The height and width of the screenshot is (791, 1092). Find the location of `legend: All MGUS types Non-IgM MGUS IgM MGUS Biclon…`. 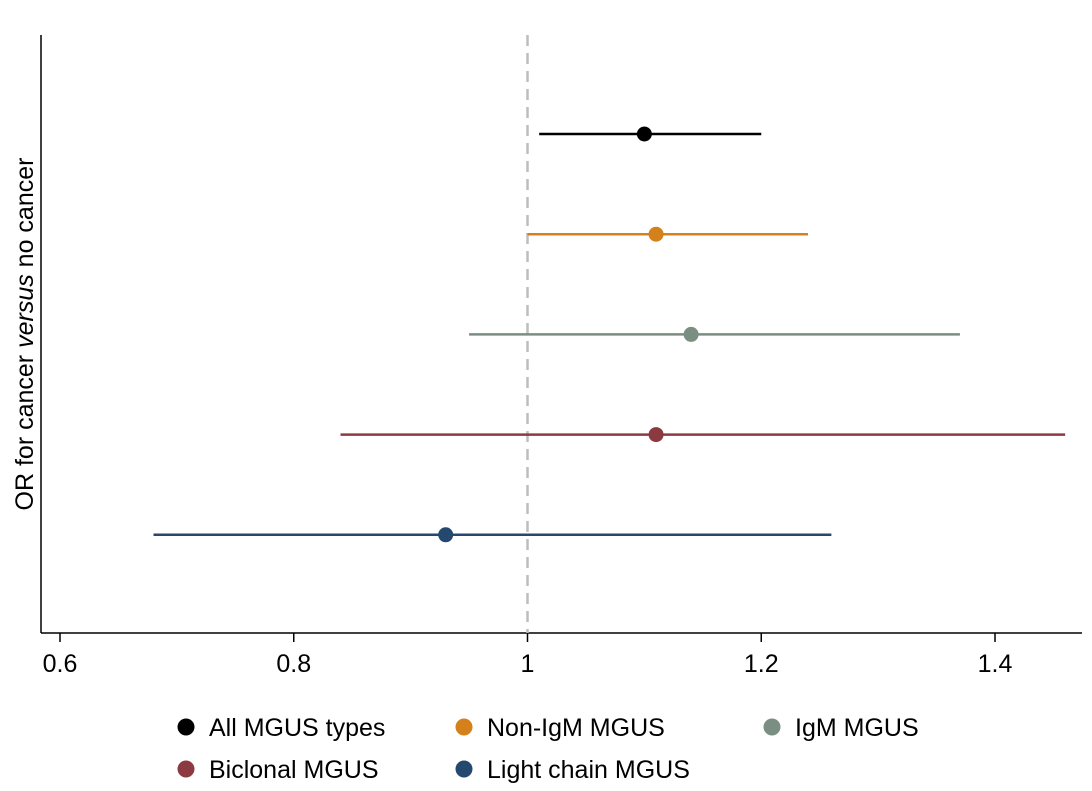

legend: All MGUS types Non-IgM MGUS IgM MGUS Biclon… is located at coordinates (548, 749).